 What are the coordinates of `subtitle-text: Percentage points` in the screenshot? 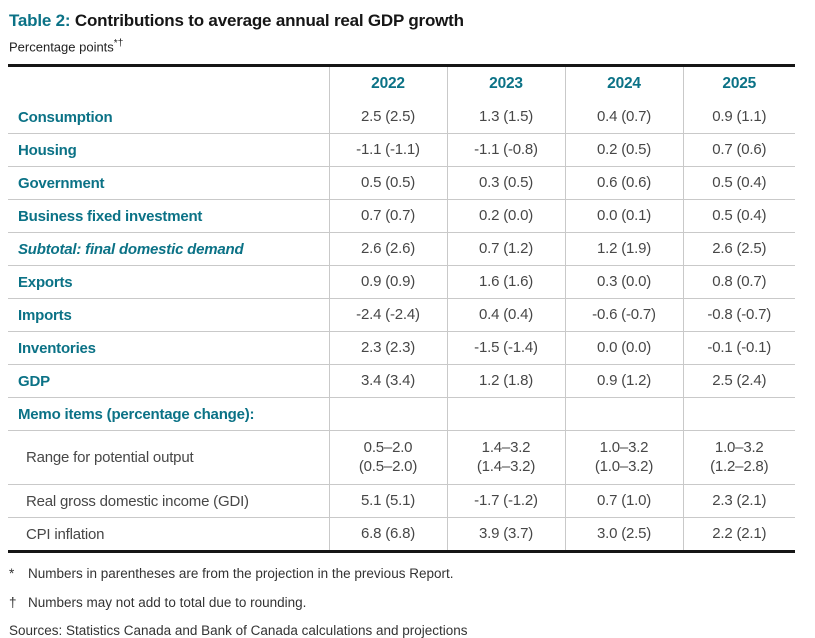 It's located at (61, 47).